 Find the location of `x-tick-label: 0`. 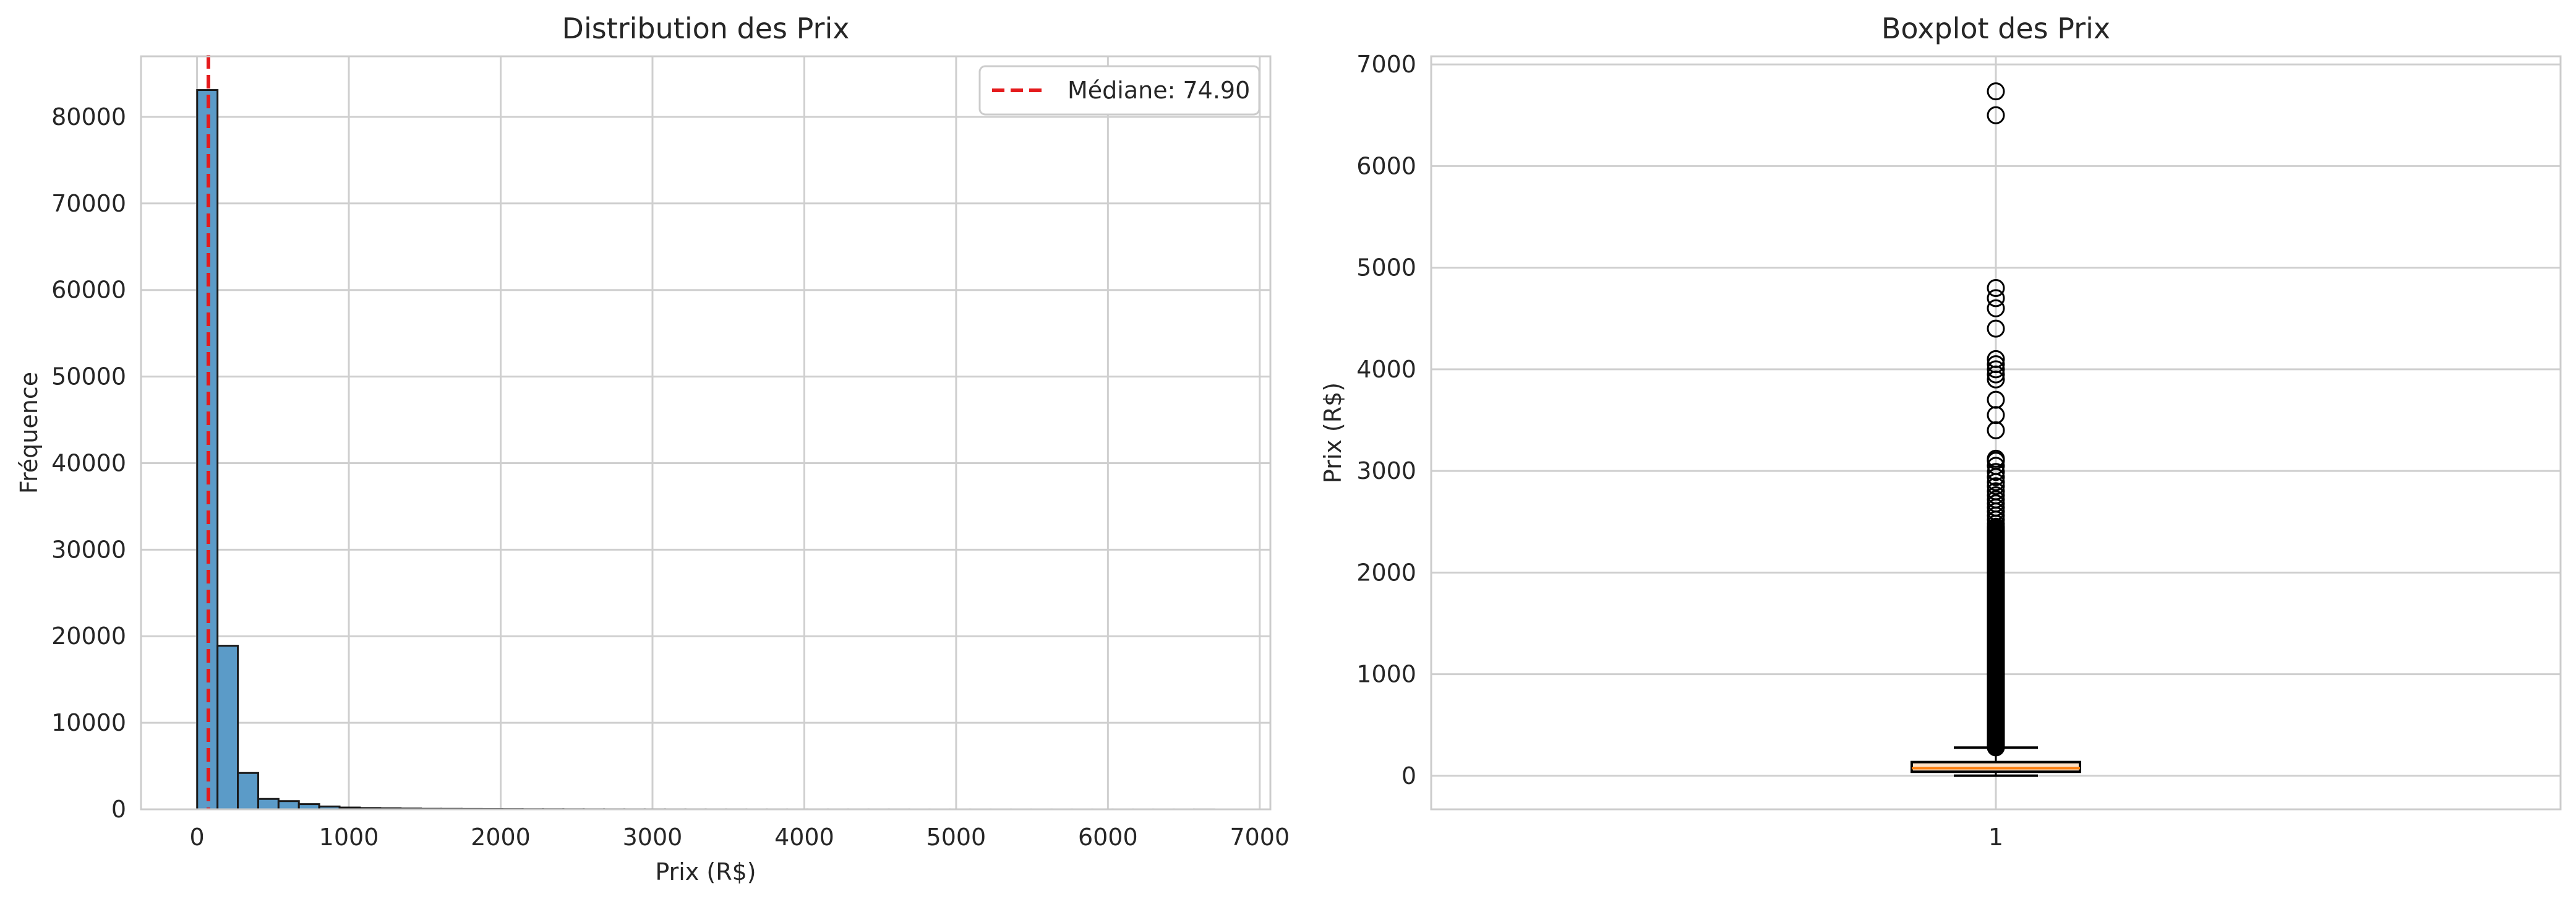

x-tick-label: 0 is located at coordinates (196, 837).